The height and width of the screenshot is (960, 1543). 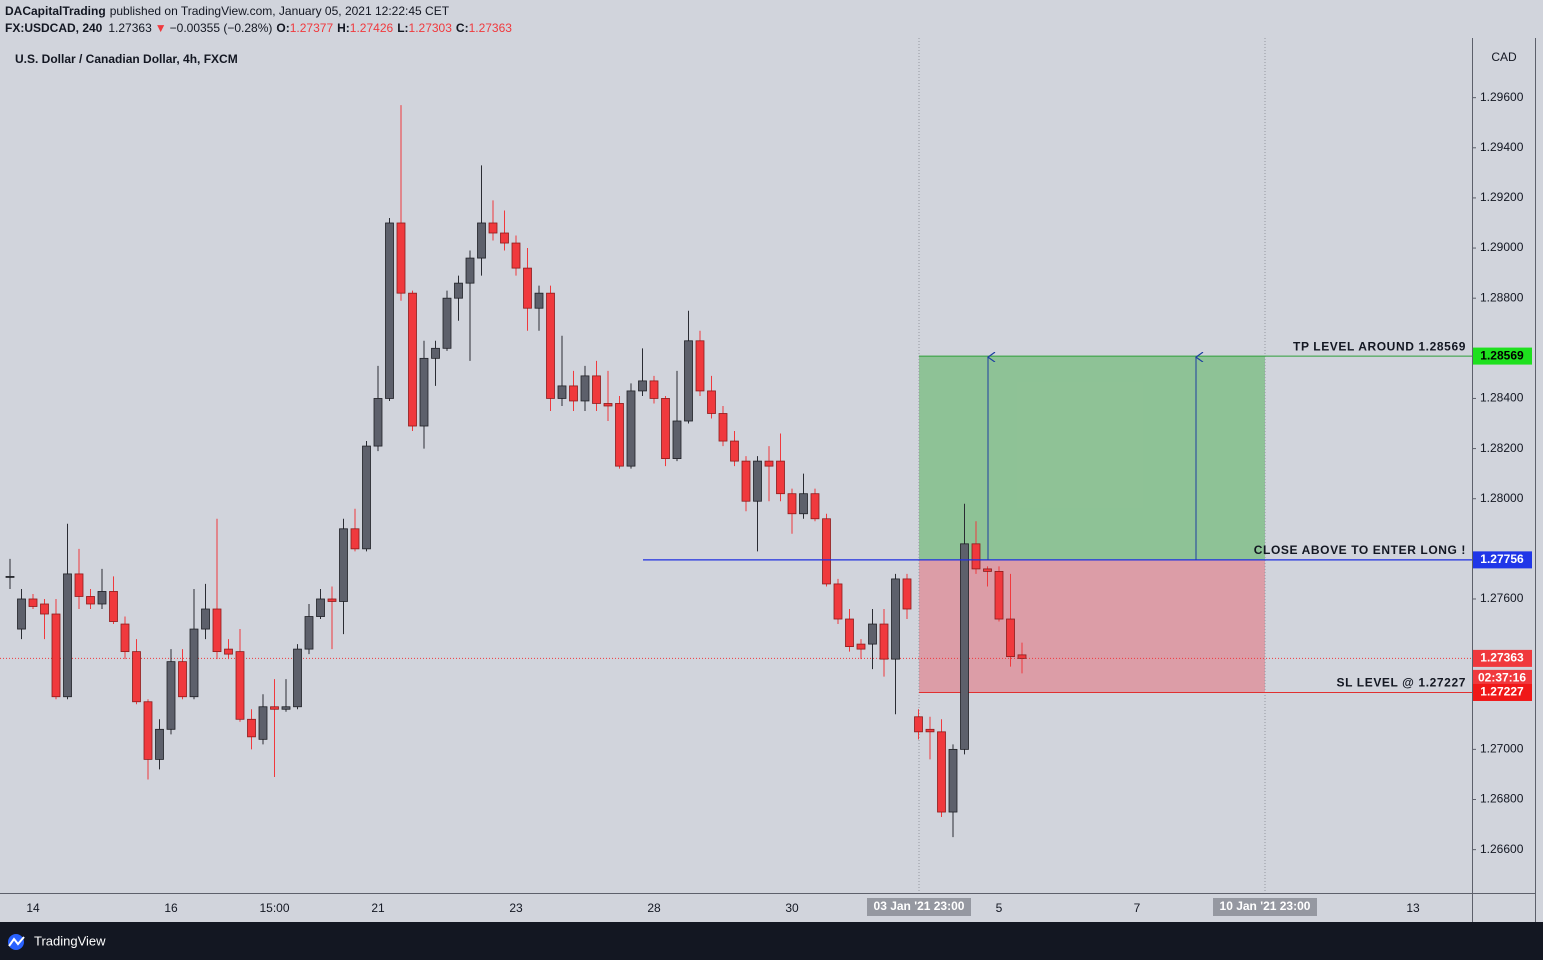 I want to click on last-price-label-bg, so click(x=1502, y=658).